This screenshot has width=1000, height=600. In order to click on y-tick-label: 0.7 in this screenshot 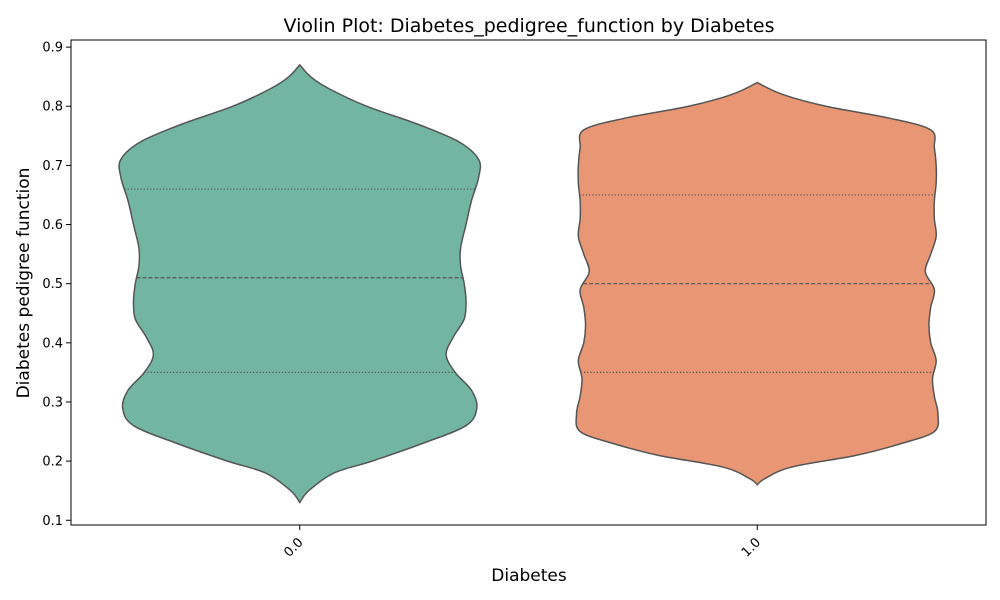, I will do `click(52, 166)`.